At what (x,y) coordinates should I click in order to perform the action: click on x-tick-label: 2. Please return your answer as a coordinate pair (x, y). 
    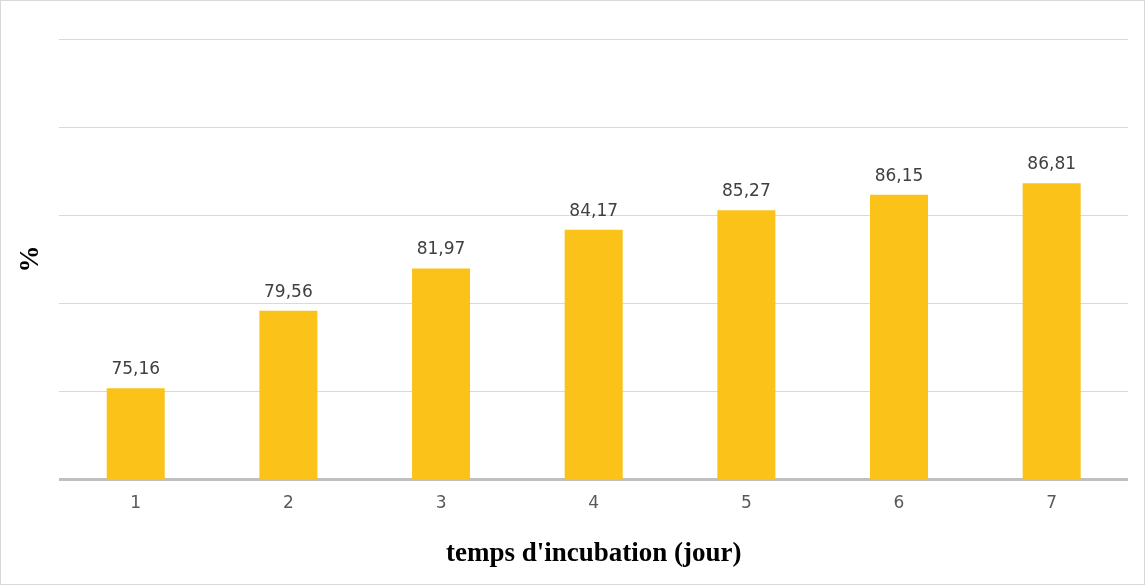
    Looking at the image, I should click on (288, 501).